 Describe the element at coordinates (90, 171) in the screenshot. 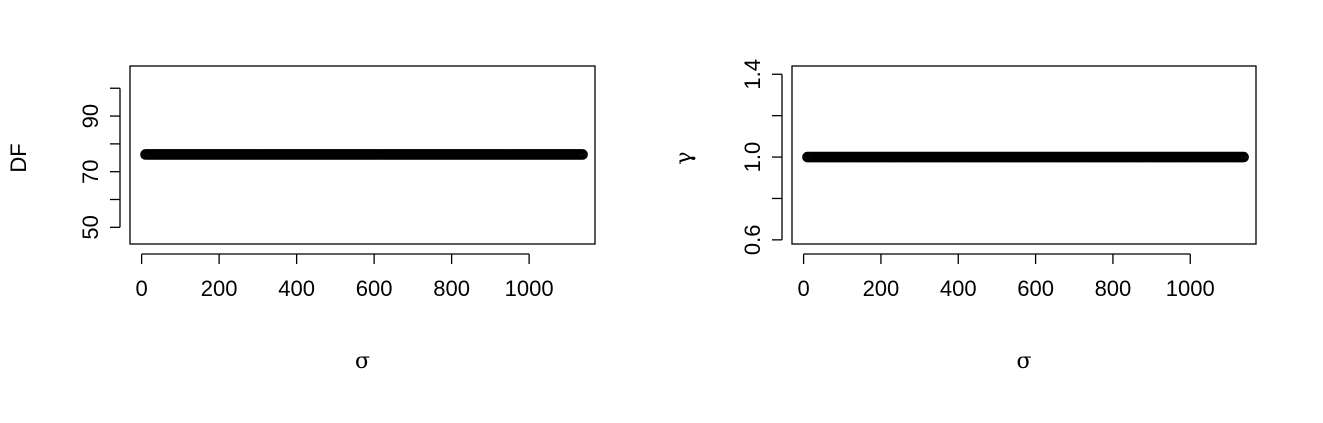

I see `y-tick-label: 70` at that location.